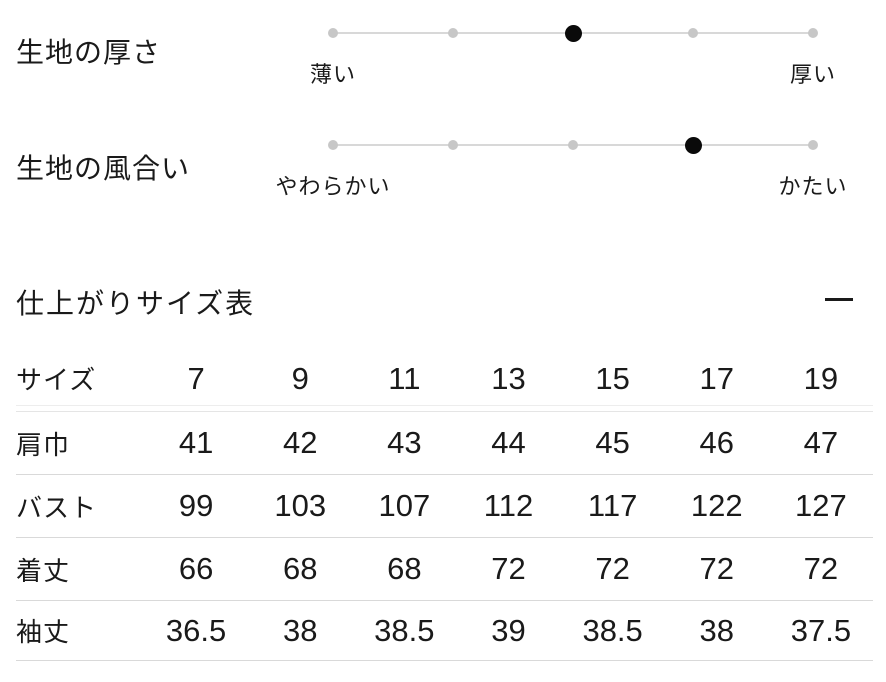 The image size is (886, 682). What do you see at coordinates (444, 569) in the screenshot?
I see `table-row-length: 着丈 66 68 68 72 72 72 72` at bounding box center [444, 569].